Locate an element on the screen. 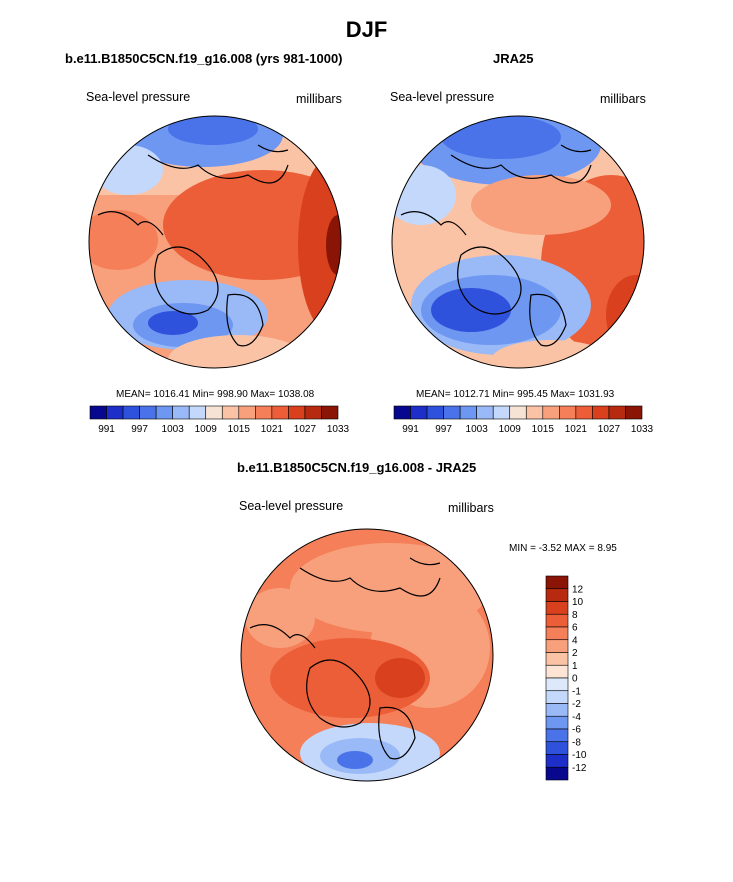 Image resolution: width=733 pixels, height=882 pixels. panel1-colorbar: 991 997 1003 1009 1015 1021 1027 1033 is located at coordinates (219, 420).